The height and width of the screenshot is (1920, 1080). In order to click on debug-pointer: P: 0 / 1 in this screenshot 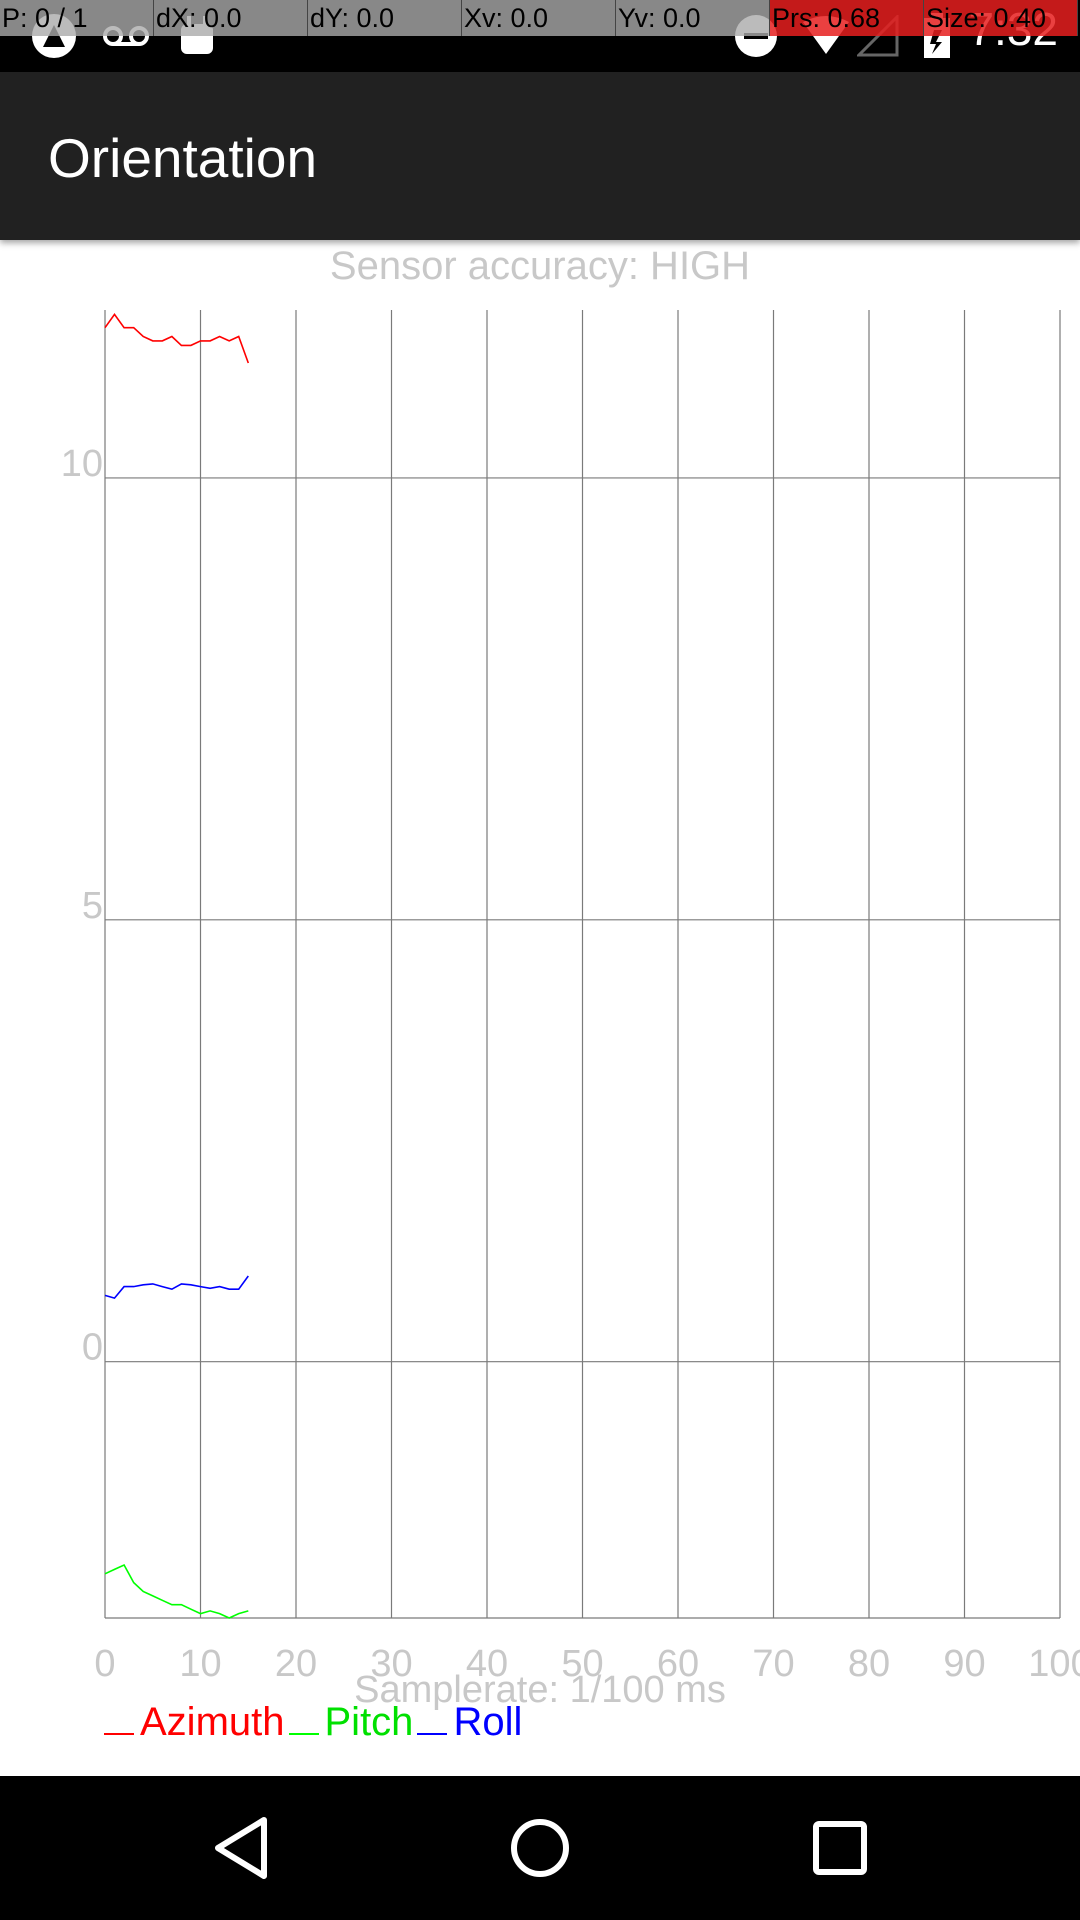, I will do `click(77, 18)`.